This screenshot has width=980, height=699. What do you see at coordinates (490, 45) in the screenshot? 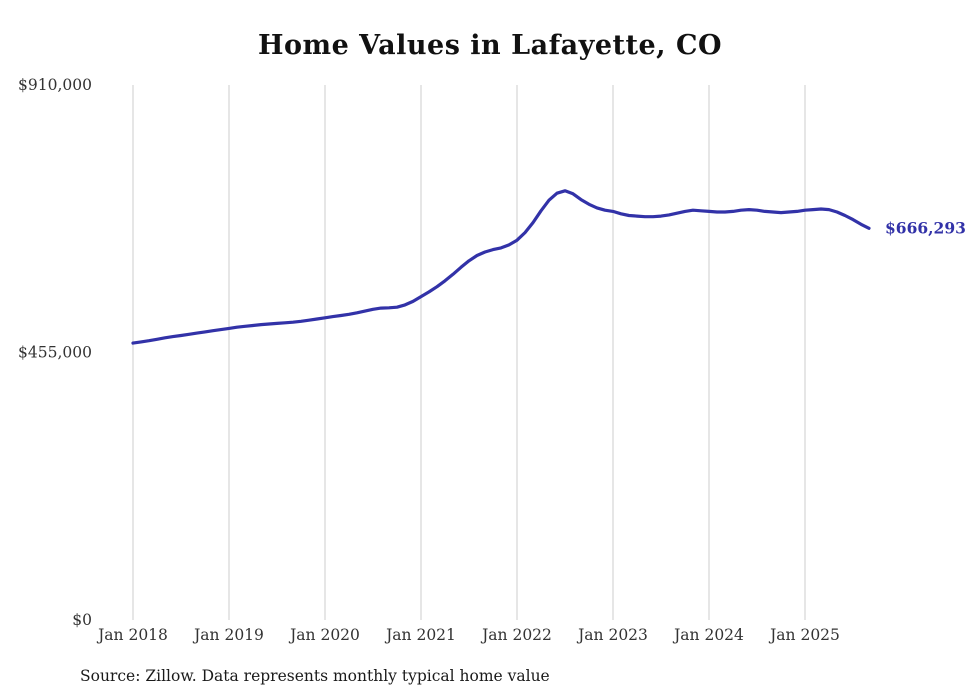
I see `chart-title: Home Values in Lafayette, CO` at bounding box center [490, 45].